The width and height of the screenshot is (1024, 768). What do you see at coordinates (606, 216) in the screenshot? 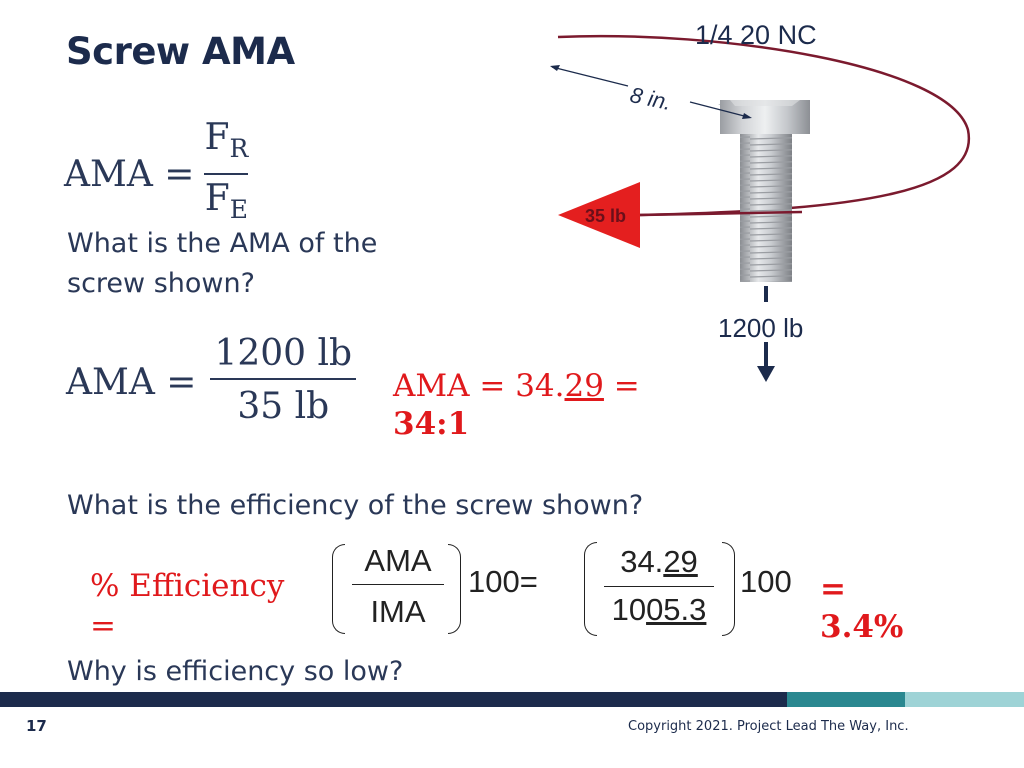
I see `effort-label: 35 lb` at bounding box center [606, 216].